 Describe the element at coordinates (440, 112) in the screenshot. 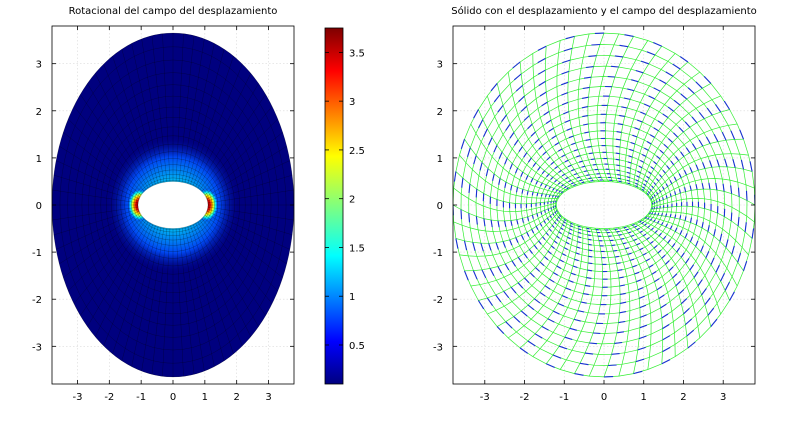

I see `y-tick-label: 2` at that location.